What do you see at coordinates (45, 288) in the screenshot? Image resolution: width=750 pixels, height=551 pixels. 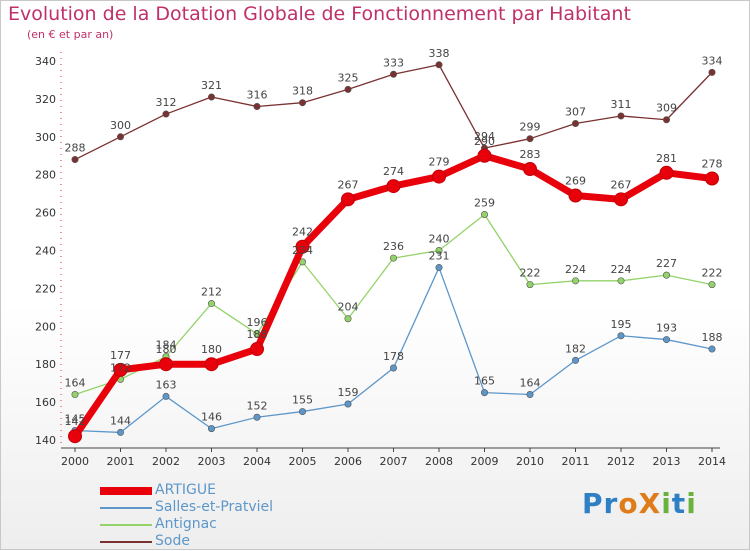 I see `y-tick-label: 220` at bounding box center [45, 288].